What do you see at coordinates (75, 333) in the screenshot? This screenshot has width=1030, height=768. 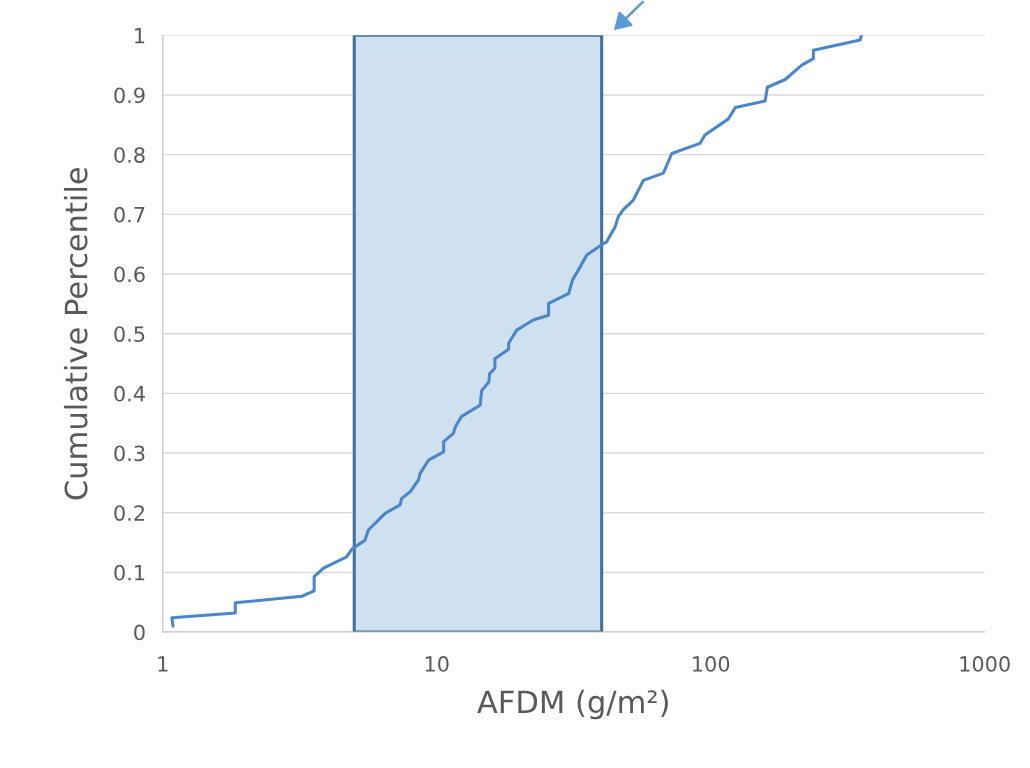 I see `y-axis-title: Cumulative Percentile` at bounding box center [75, 333].